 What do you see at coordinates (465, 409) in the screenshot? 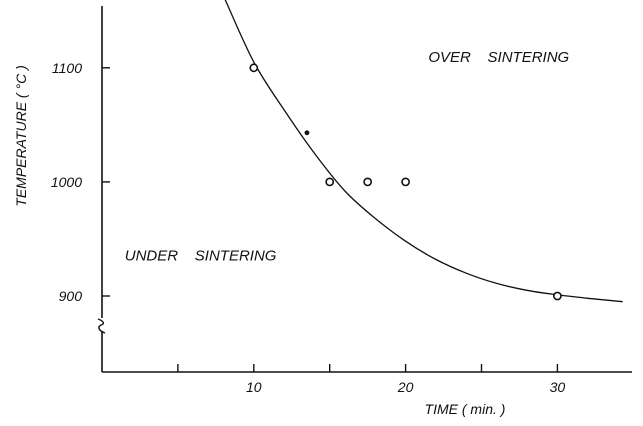
I see `x-axis-title: TIME ( min. )` at bounding box center [465, 409].